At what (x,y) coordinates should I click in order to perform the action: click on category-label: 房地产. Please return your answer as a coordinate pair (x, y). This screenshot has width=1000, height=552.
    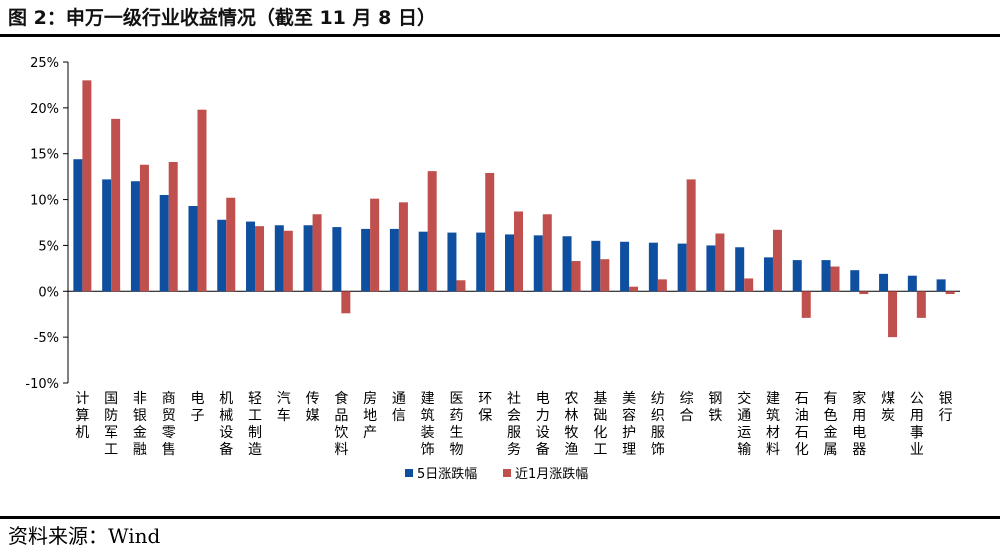
    Looking at the image, I should click on (370, 416).